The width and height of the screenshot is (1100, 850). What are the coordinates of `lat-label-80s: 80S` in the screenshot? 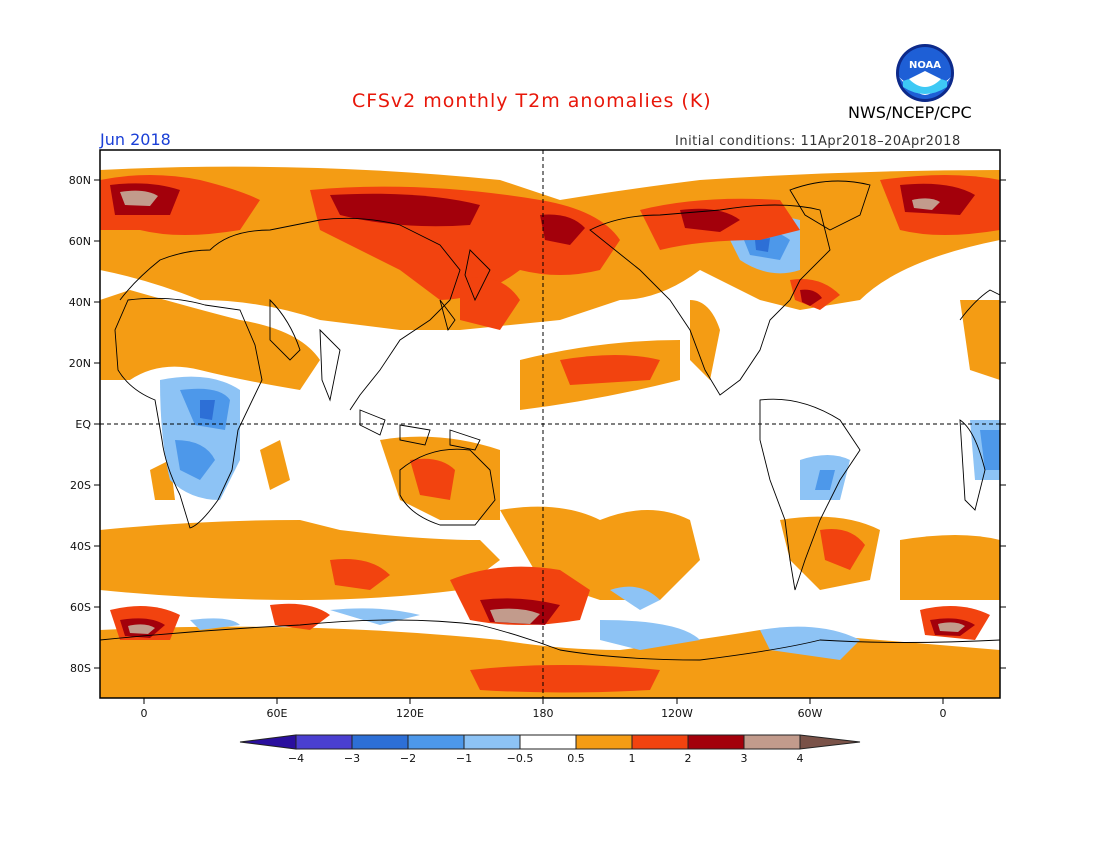 It's located at (80, 668).